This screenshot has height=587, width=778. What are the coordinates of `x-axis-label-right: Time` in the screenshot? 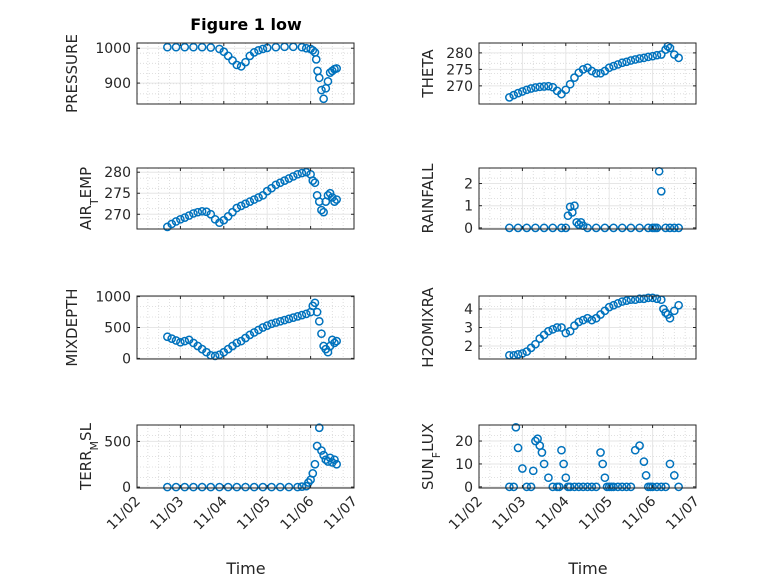 It's located at (587, 568).